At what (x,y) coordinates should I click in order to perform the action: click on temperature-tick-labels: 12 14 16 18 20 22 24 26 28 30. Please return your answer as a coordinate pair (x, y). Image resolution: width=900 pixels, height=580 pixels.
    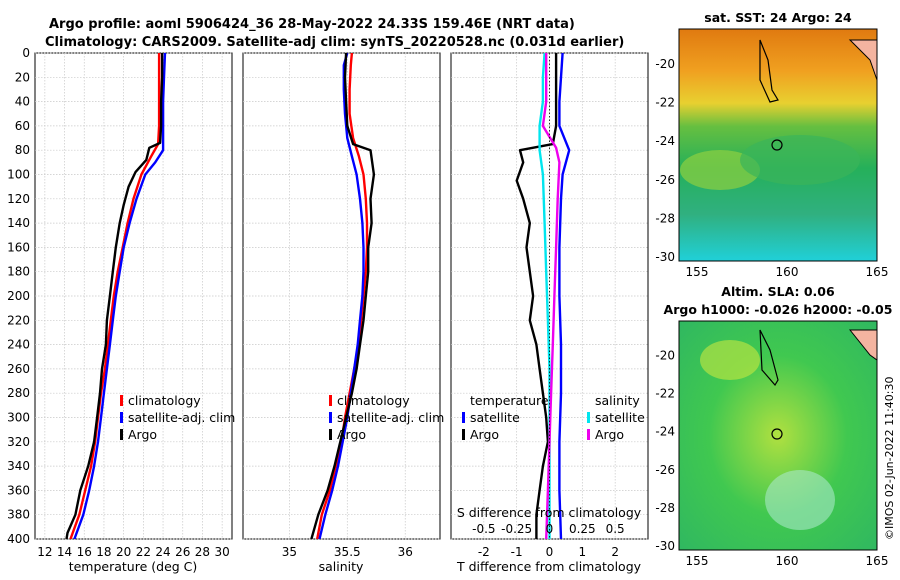
    Looking at the image, I should click on (133, 552).